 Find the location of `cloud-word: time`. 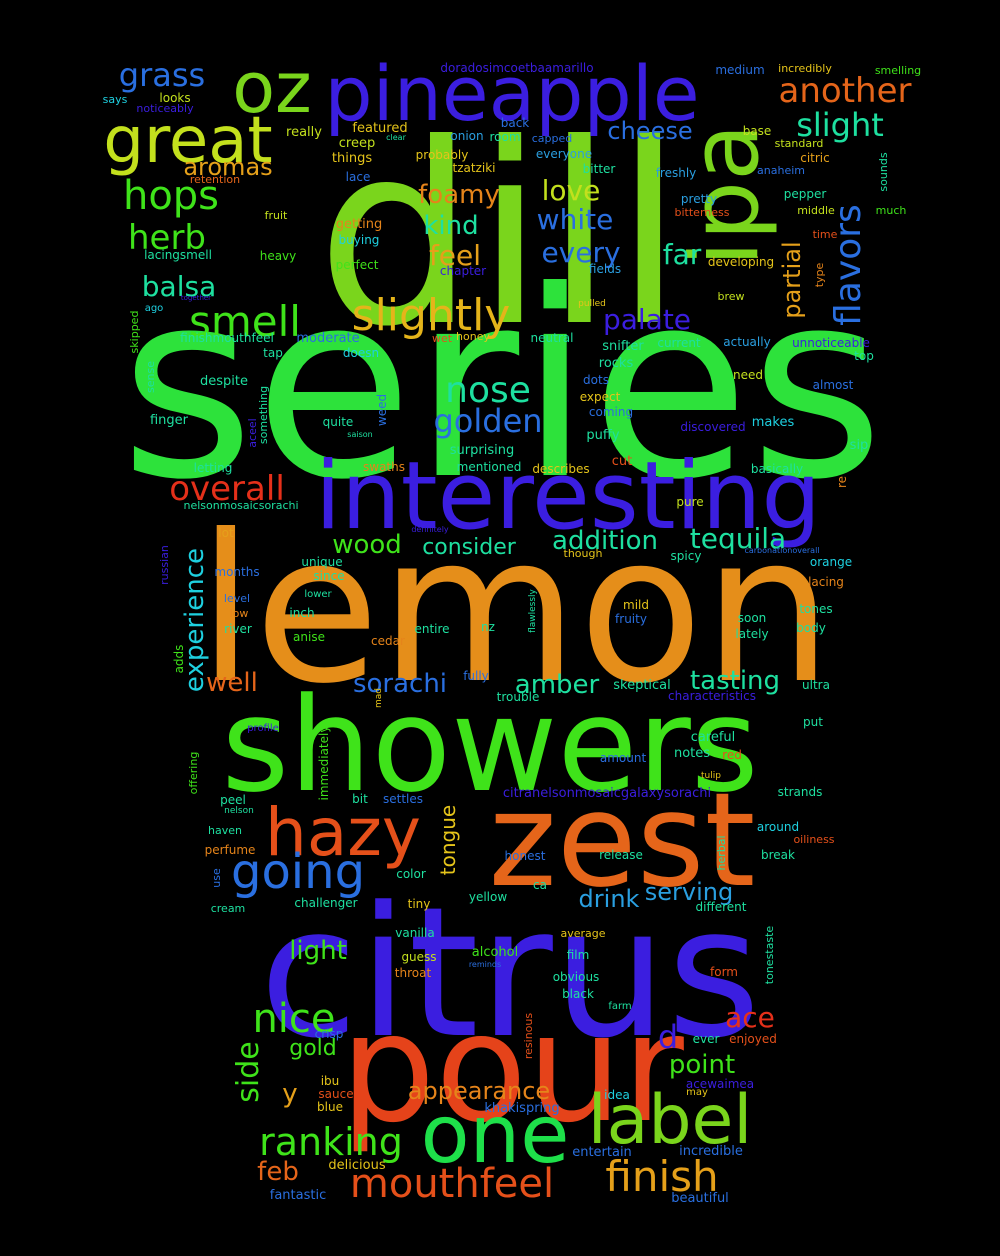

cloud-word: time is located at coordinates (825, 234).